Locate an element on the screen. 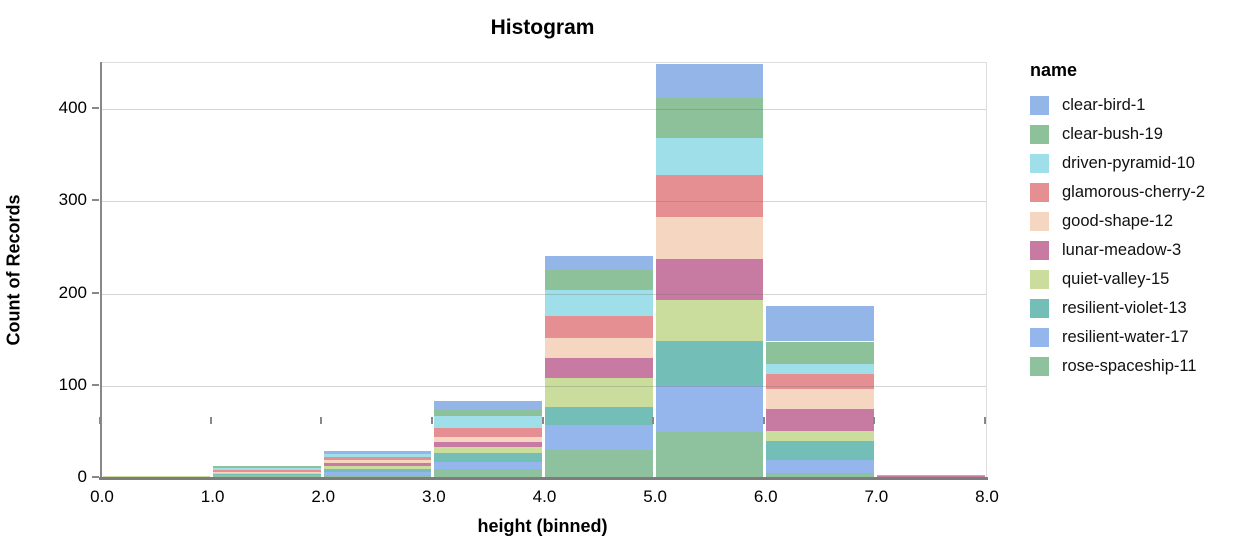 This screenshot has height=558, width=1252. y-tick-label-100: 100 is located at coordinates (72, 384).